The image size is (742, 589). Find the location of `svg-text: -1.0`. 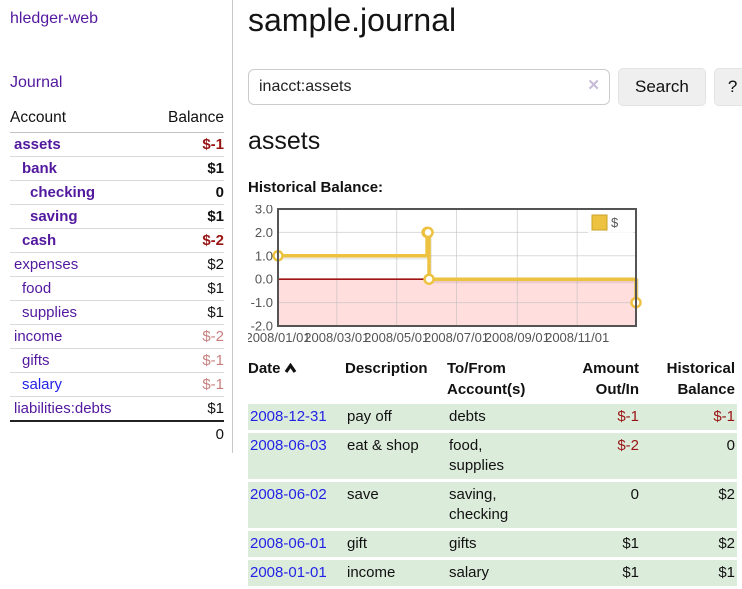

svg-text: -1.0 is located at coordinates (262, 302).